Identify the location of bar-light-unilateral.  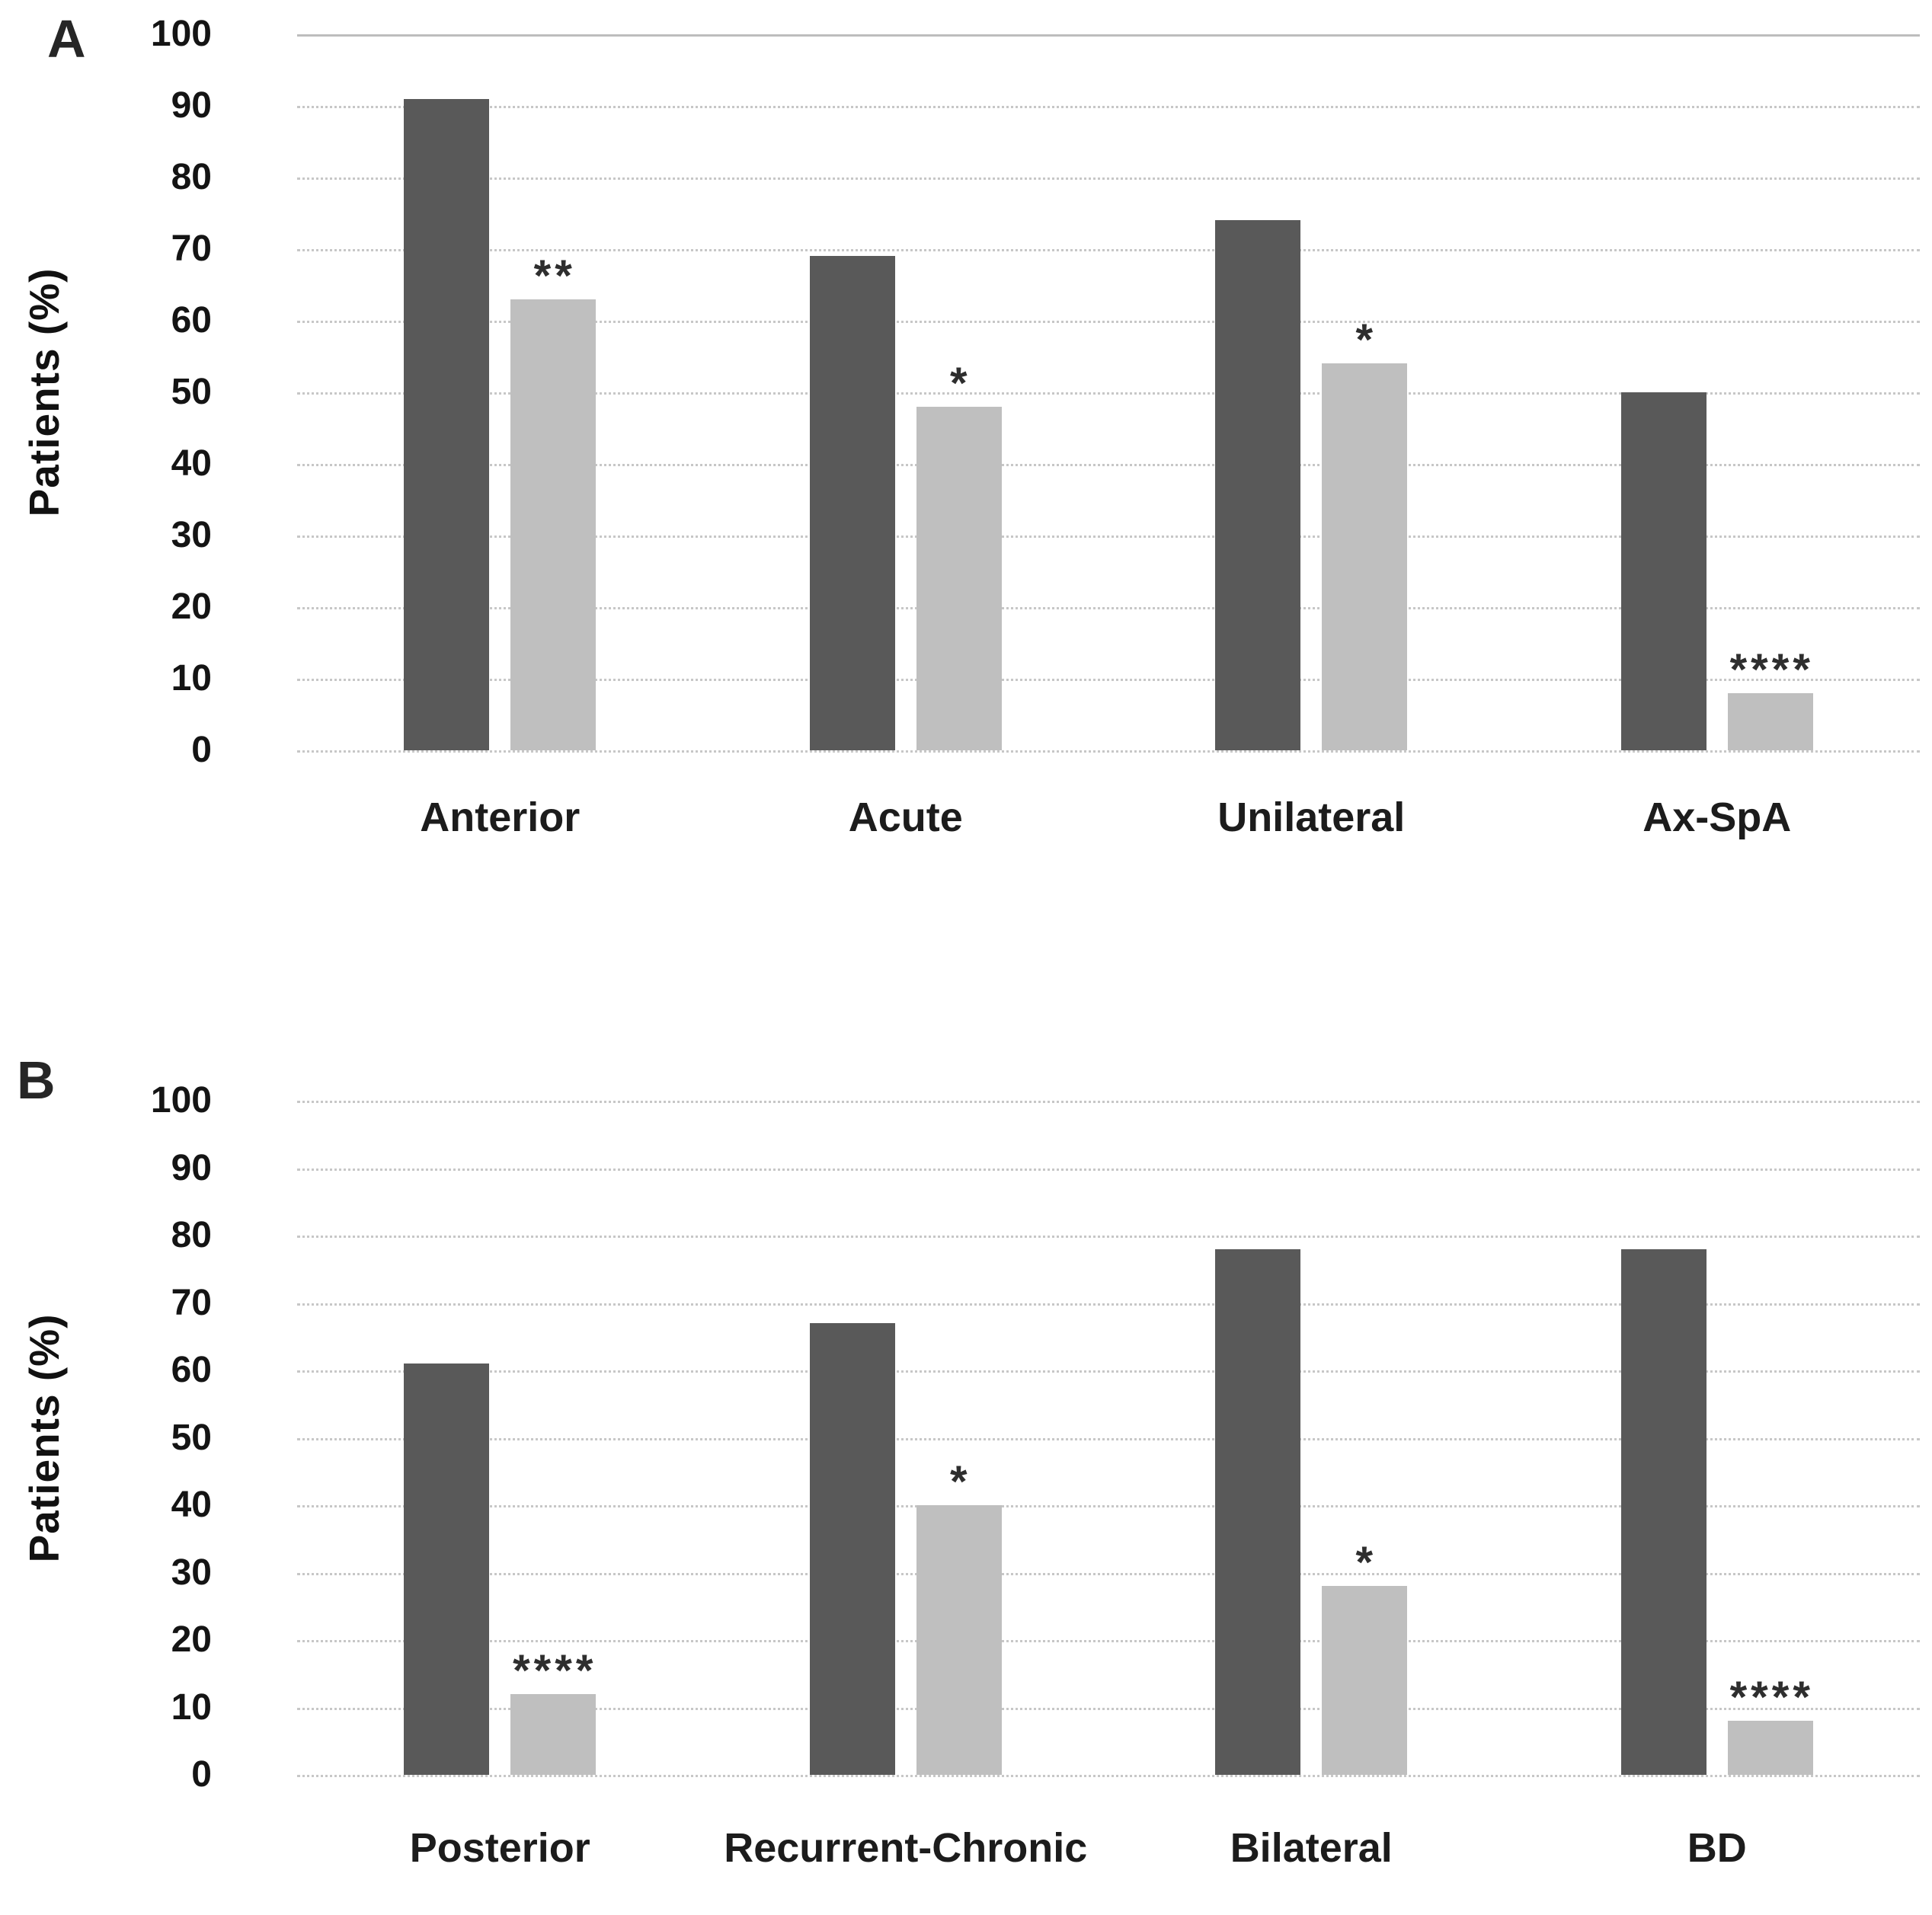
(1365, 556).